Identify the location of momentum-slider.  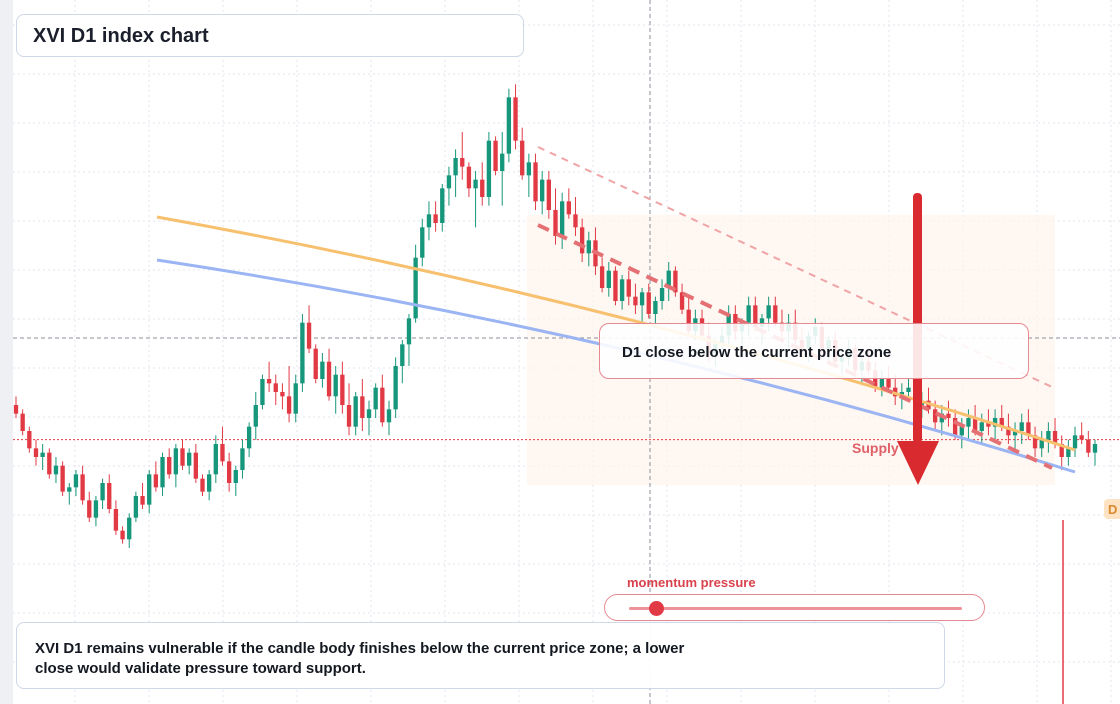
(794, 607).